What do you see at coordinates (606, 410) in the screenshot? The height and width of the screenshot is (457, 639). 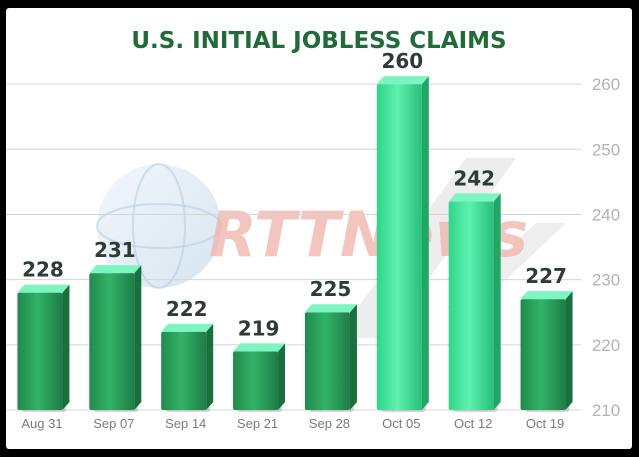 I see `y-tick-label: 210` at bounding box center [606, 410].